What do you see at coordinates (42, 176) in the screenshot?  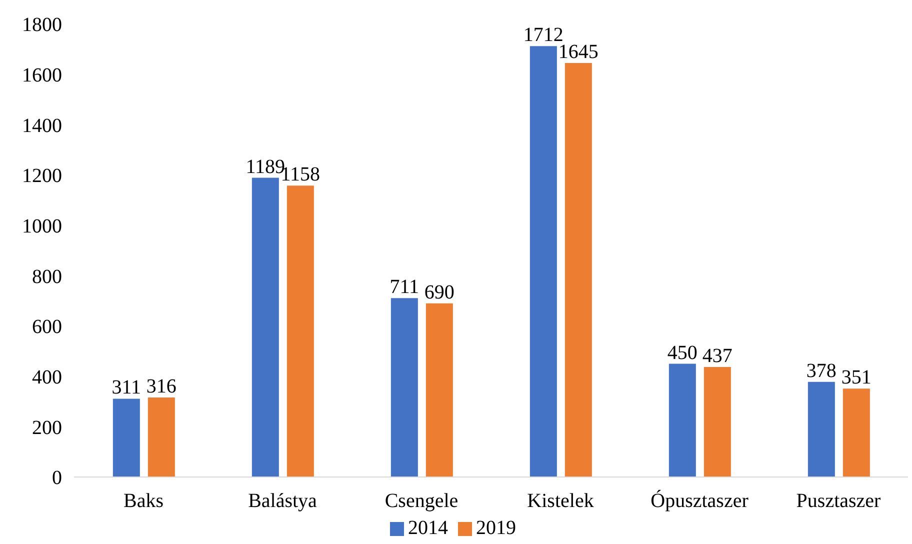 I see `y-tick-label: 1200` at bounding box center [42, 176].